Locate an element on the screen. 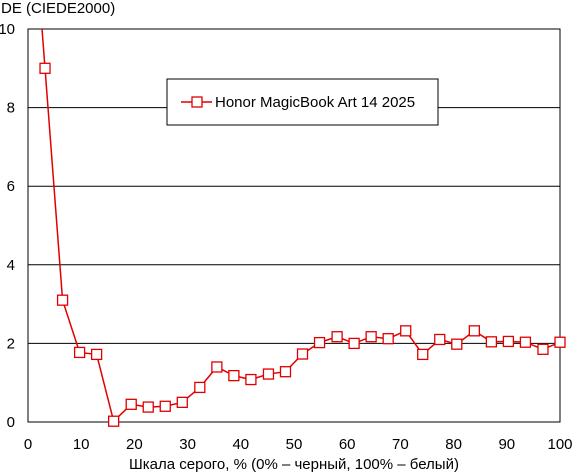 The height and width of the screenshot is (472, 573). y-tick-label: 8 is located at coordinates (11, 108).